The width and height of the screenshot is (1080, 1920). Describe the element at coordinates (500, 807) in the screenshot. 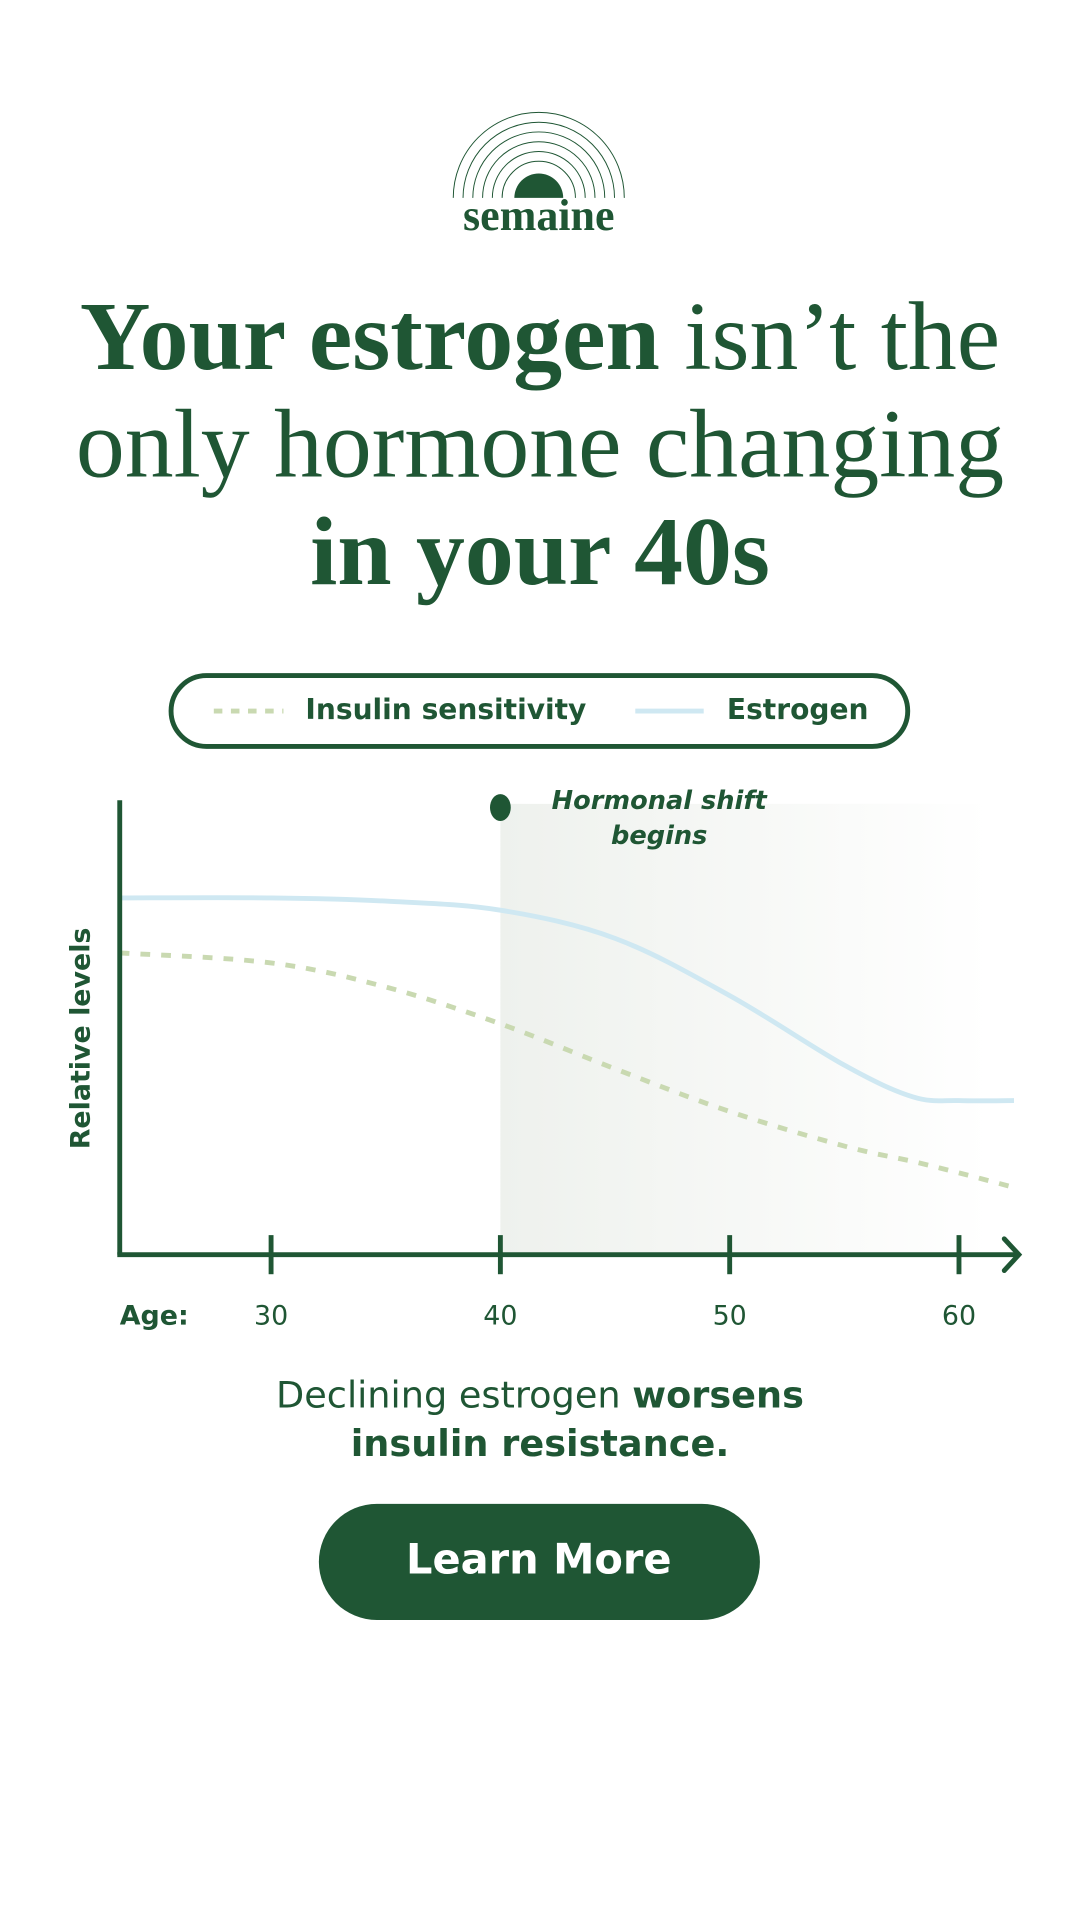

I see `annotation-dot` at that location.